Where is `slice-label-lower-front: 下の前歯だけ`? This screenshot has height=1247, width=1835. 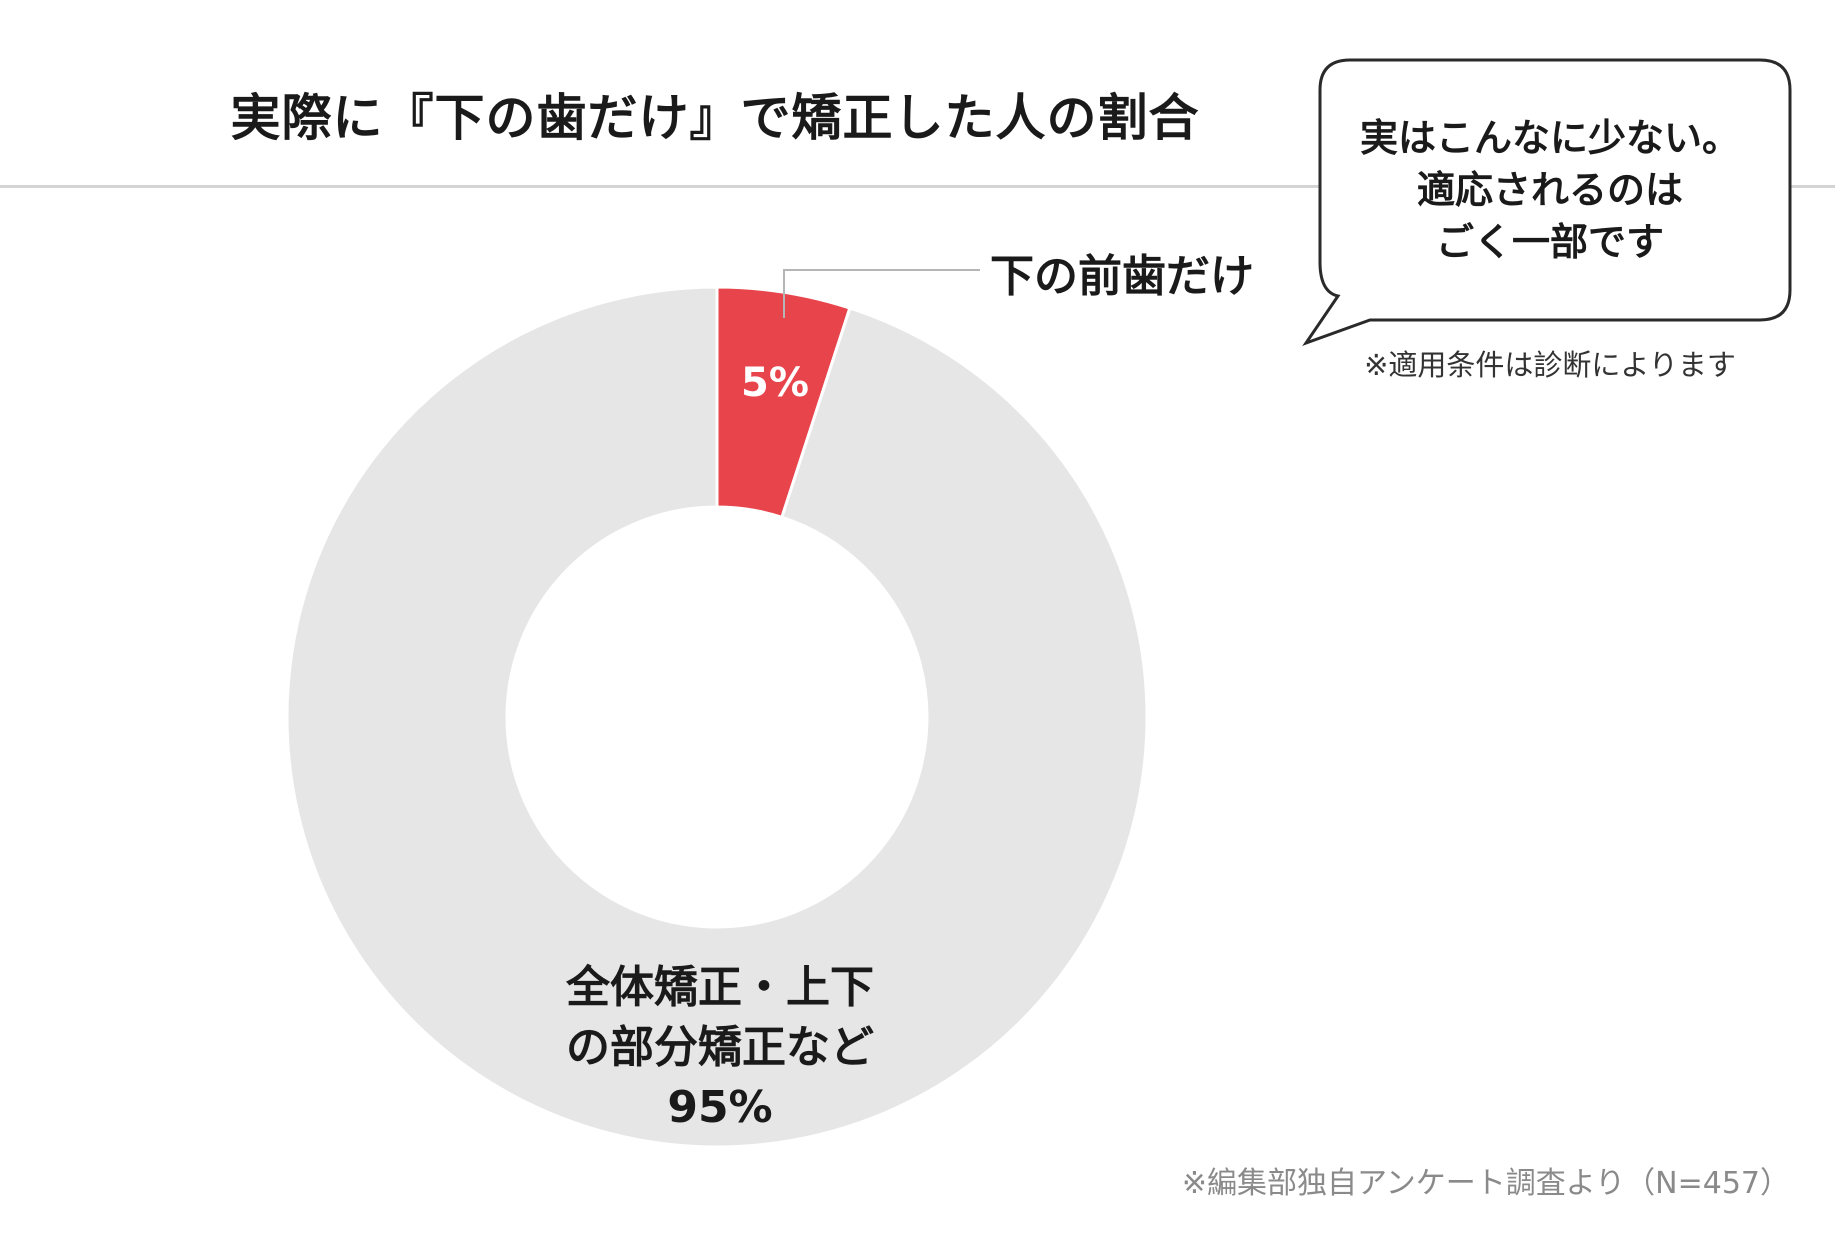 slice-label-lower-front: 下の前歯だけ is located at coordinates (1122, 276).